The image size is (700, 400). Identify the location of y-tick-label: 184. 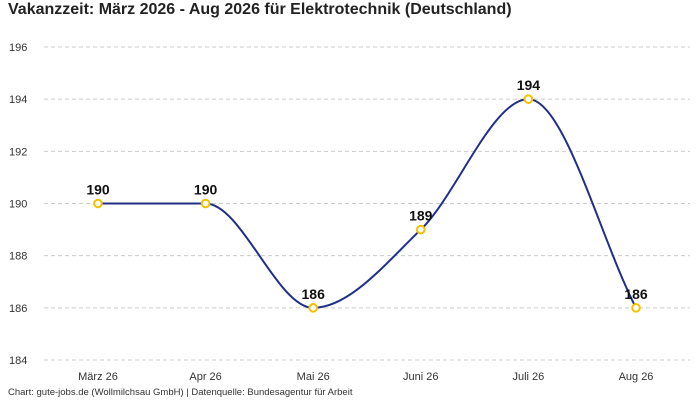
(18, 361).